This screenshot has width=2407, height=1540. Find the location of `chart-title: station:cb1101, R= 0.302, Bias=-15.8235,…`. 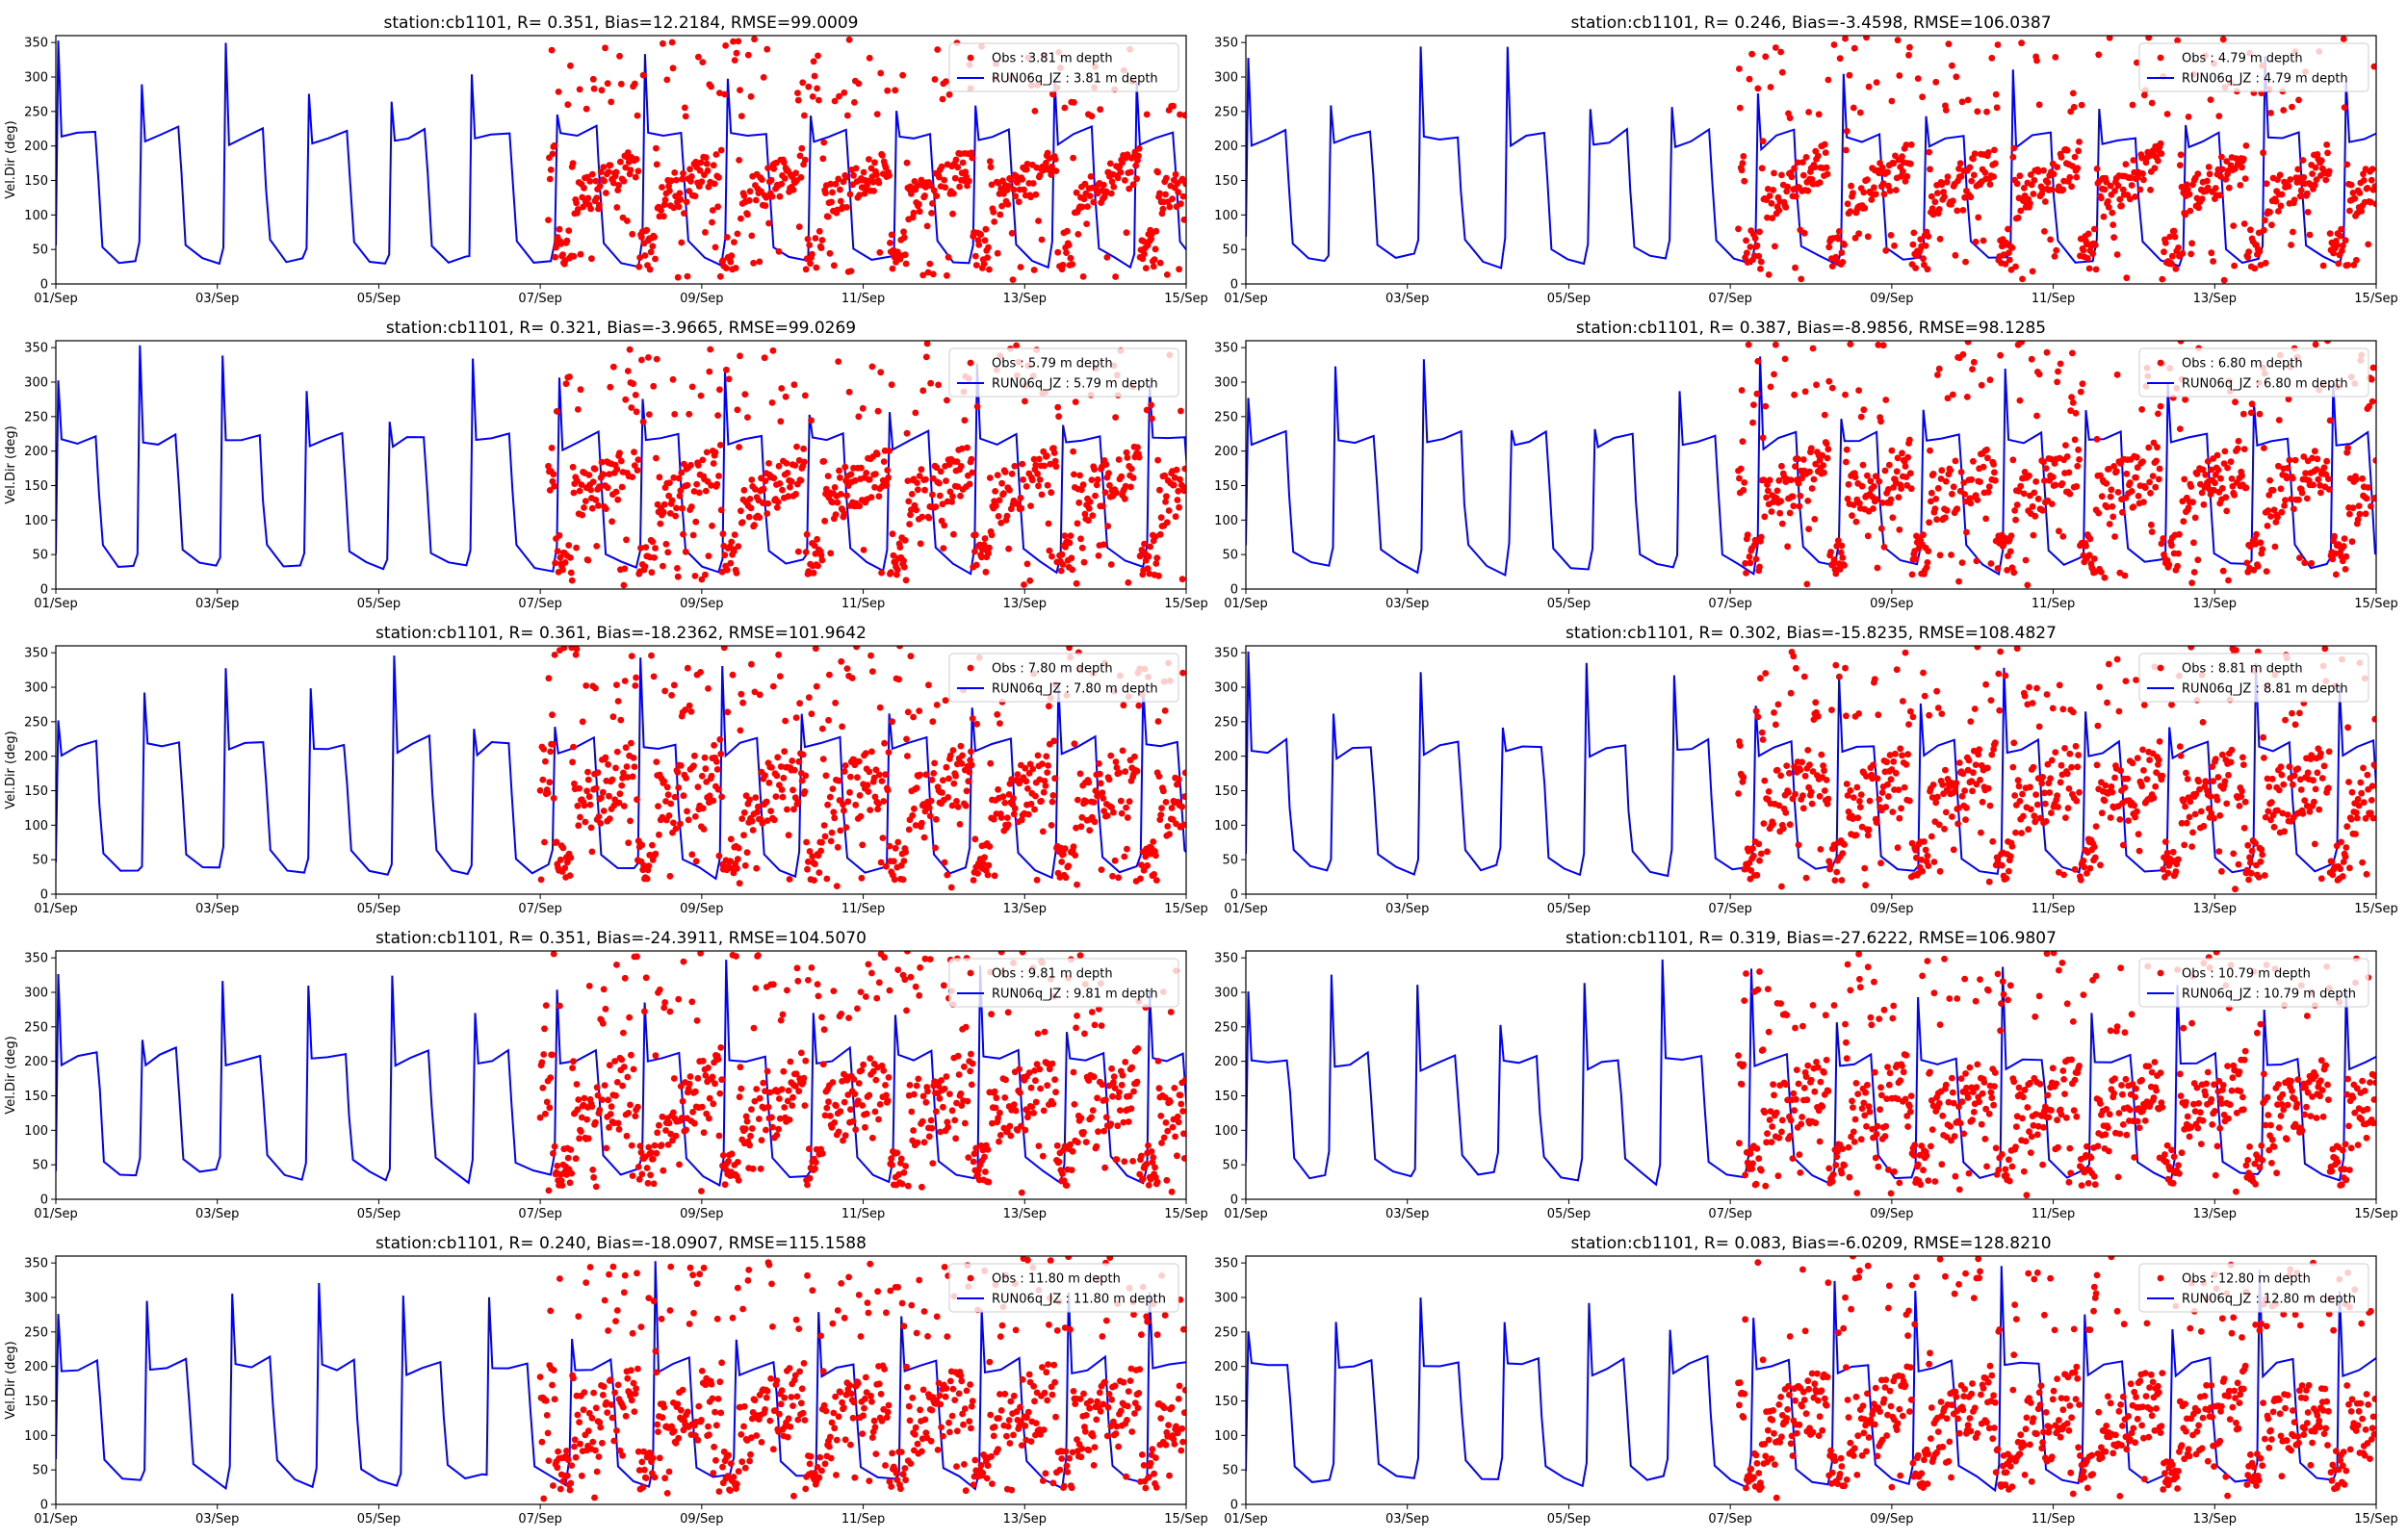

chart-title: station:cb1101, R= 0.302, Bias=-15.8235,… is located at coordinates (1811, 633).